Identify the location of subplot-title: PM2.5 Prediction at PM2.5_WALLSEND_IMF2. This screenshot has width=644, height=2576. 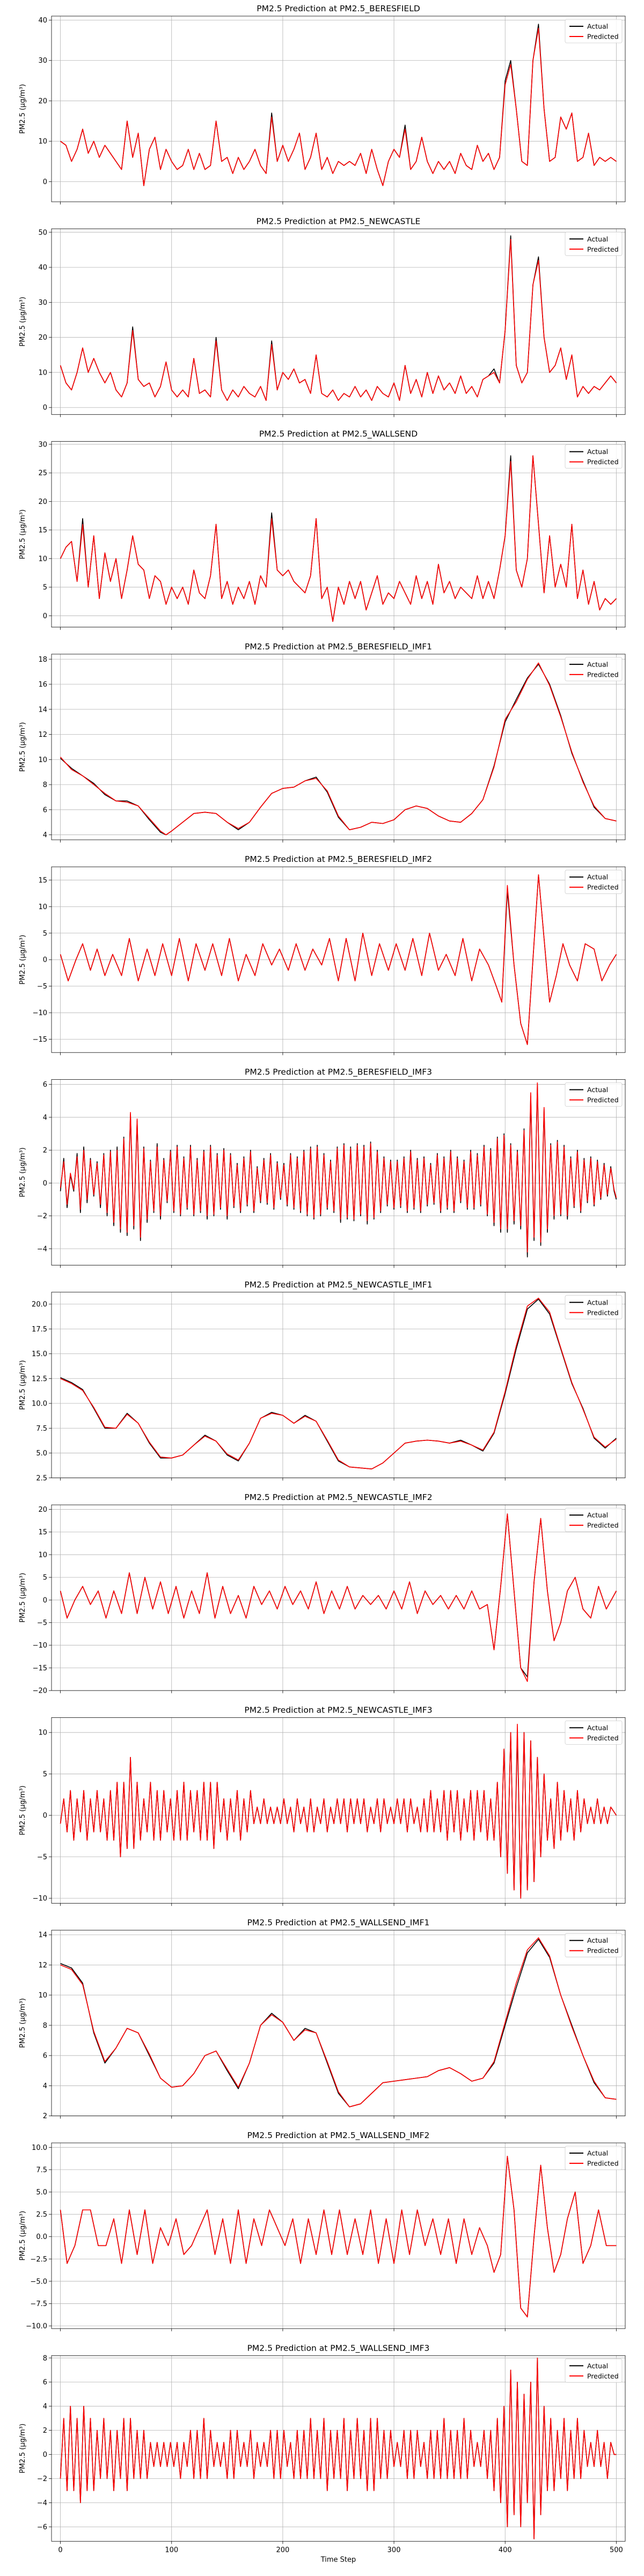
(338, 2136).